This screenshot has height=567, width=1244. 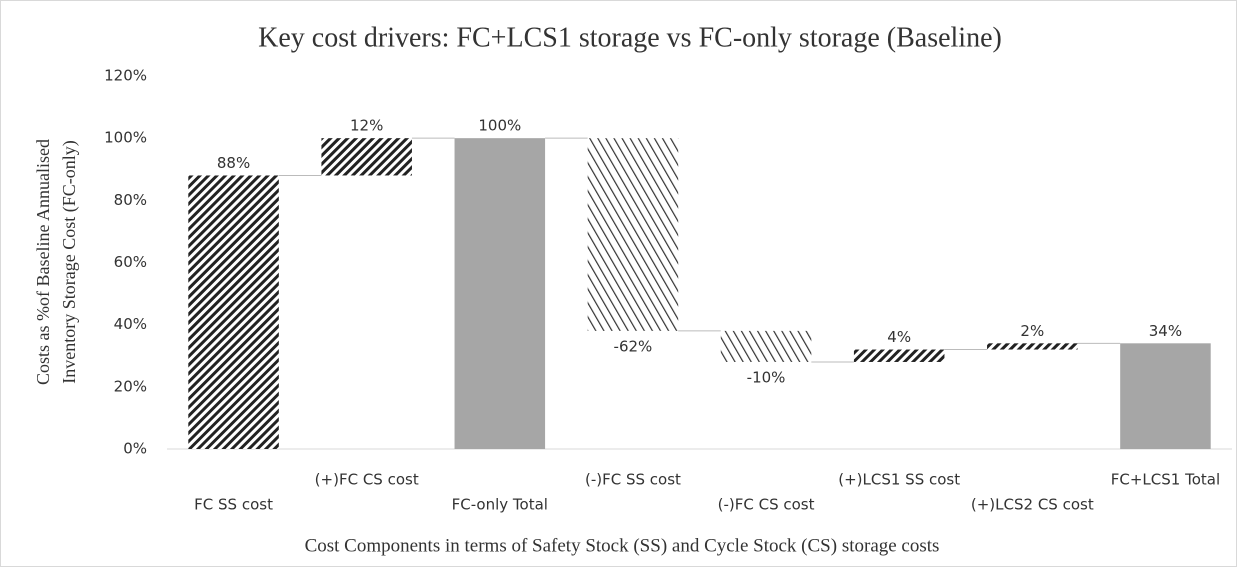 I want to click on y-tick-label: 80%, so click(x=130, y=200).